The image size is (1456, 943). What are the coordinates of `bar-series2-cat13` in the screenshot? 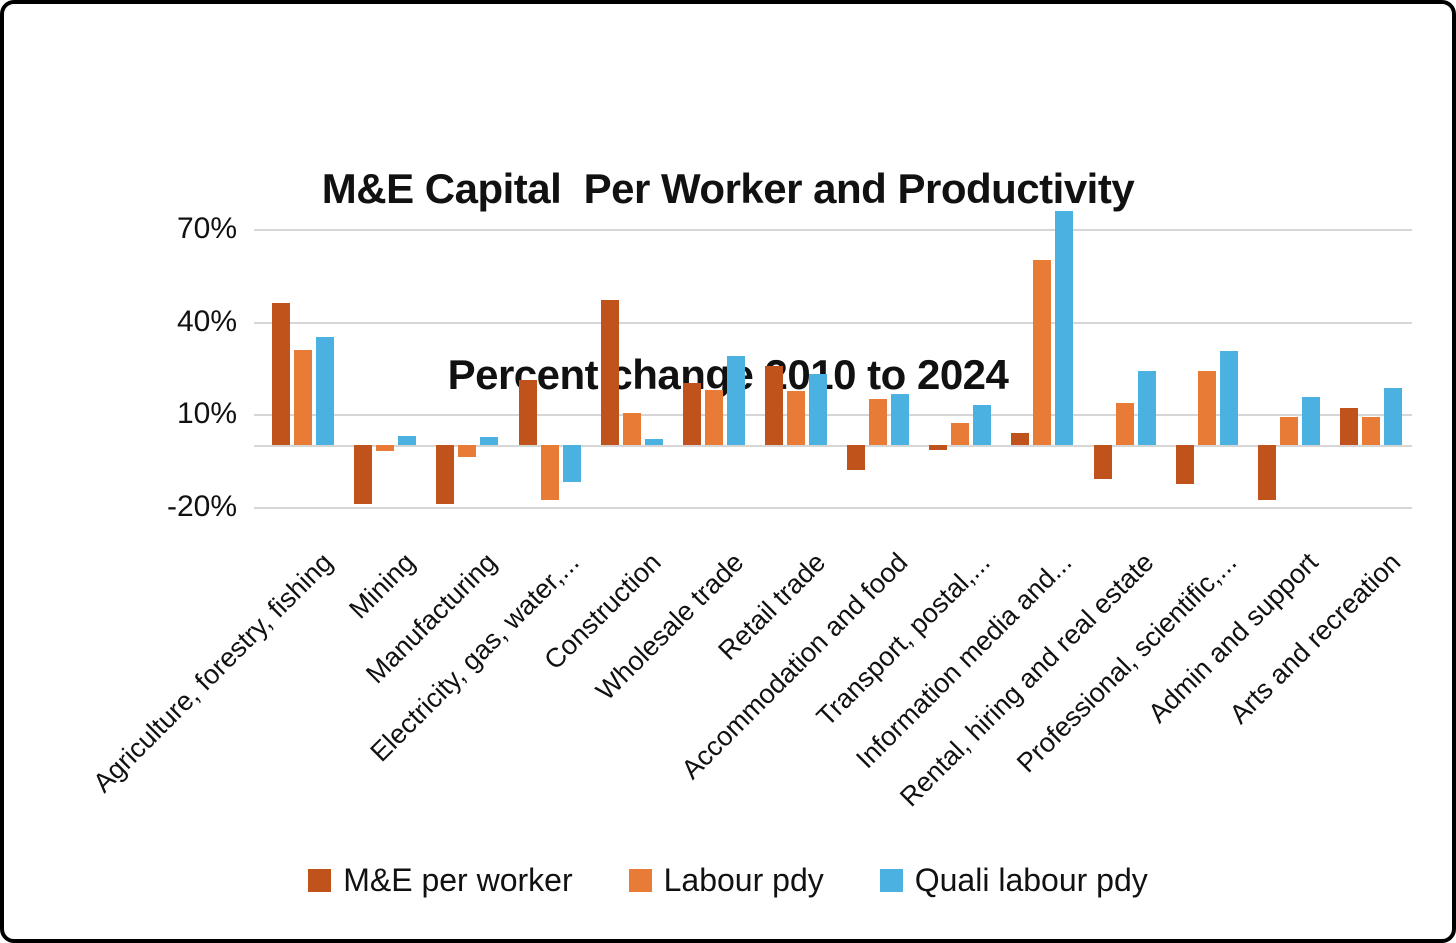 It's located at (1392, 416).